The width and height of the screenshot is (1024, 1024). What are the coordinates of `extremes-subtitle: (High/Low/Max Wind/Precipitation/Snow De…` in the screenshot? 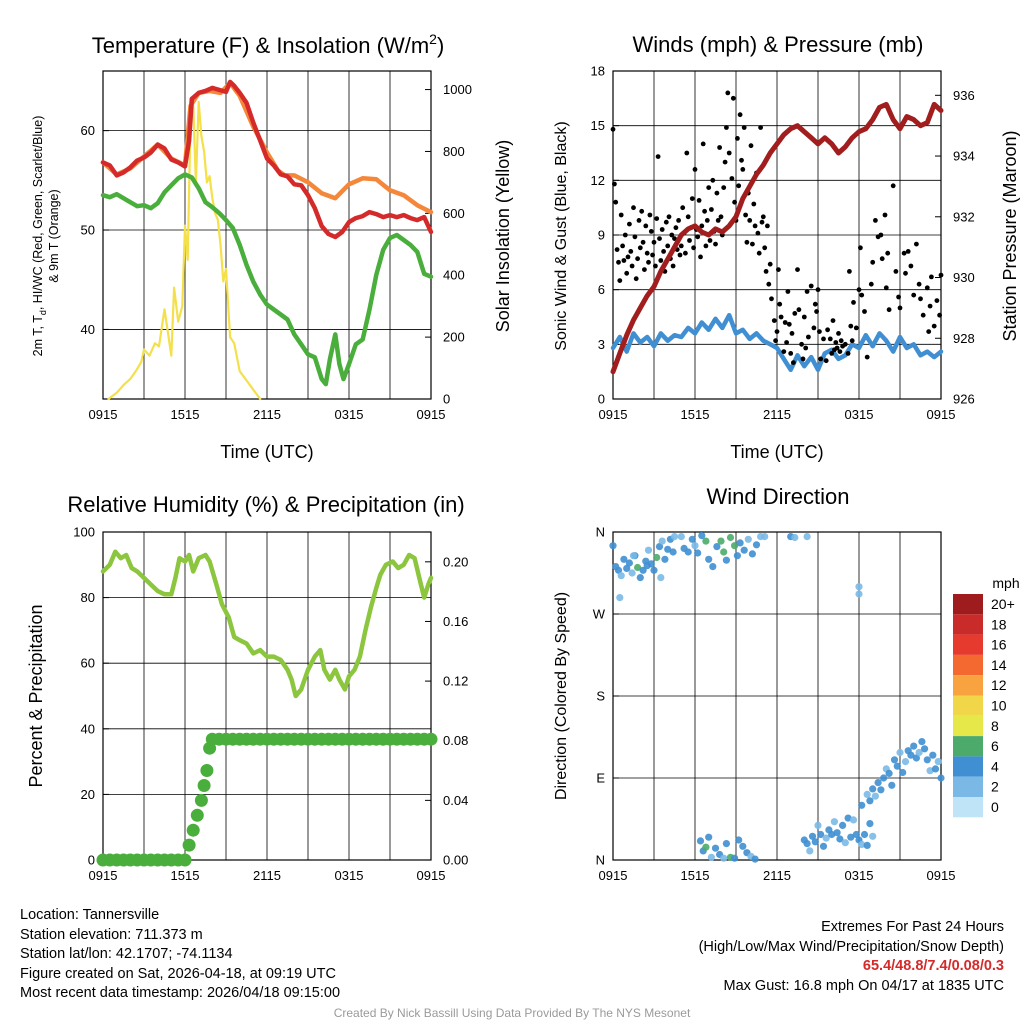 It's located at (851, 946).